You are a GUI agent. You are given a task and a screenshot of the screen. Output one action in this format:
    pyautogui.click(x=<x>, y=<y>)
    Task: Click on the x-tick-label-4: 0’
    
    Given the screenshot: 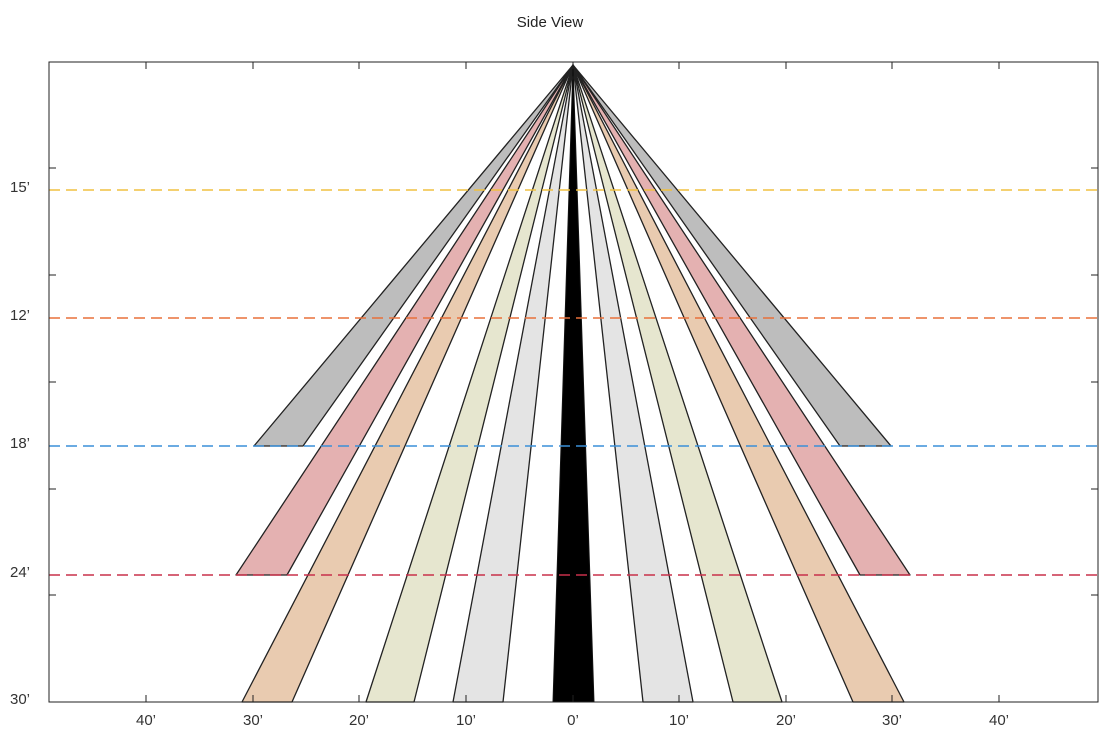 What is the action you would take?
    pyautogui.click(x=573, y=720)
    